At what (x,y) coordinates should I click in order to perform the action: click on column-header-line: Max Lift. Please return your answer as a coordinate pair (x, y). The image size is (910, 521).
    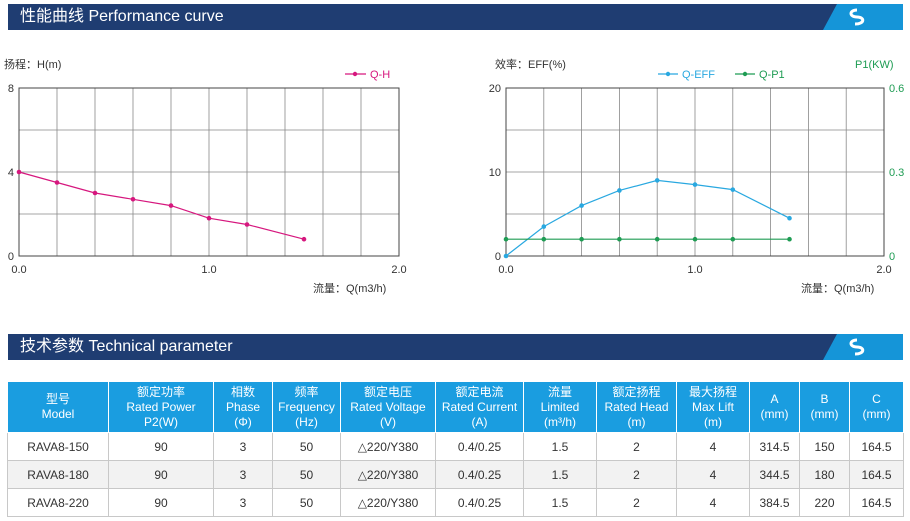
    Looking at the image, I should click on (712, 406).